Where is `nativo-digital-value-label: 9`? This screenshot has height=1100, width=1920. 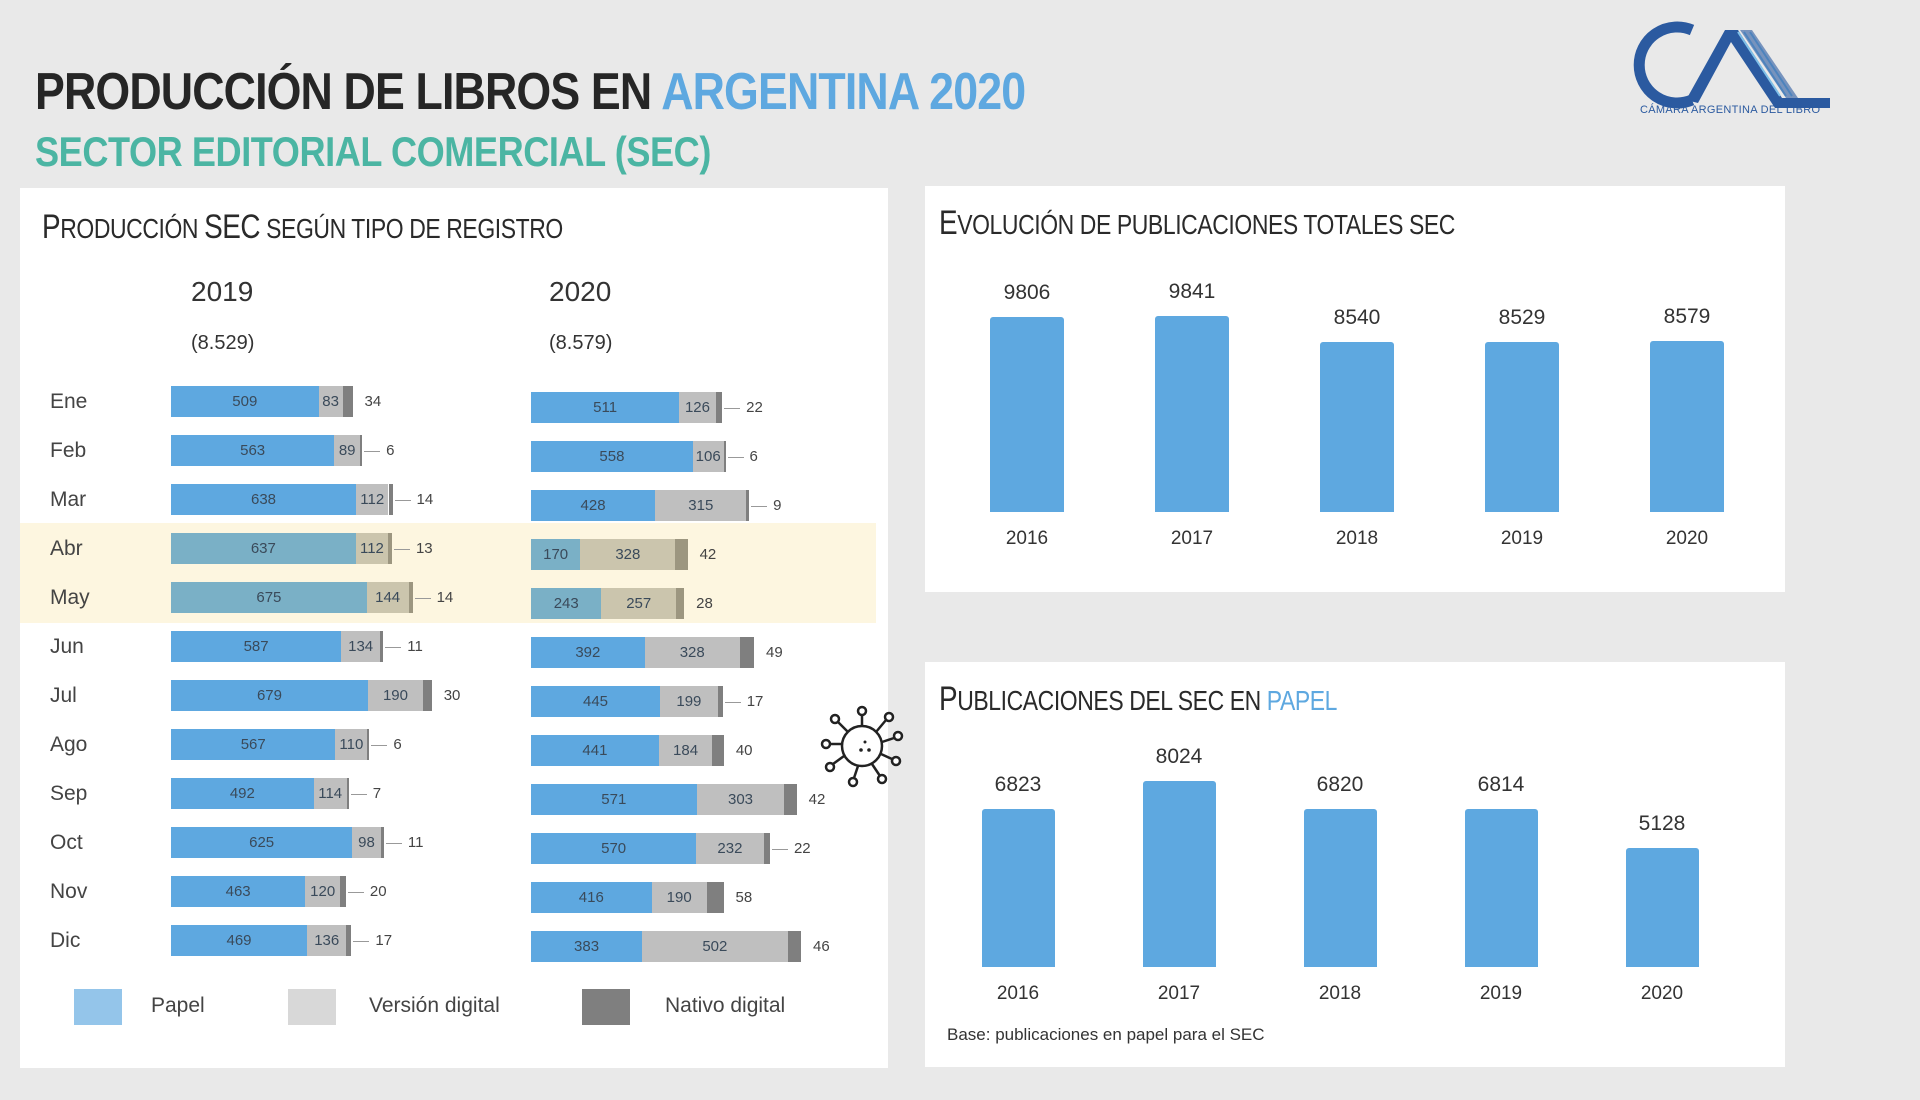
nativo-digital-value-label: 9 is located at coordinates (777, 505).